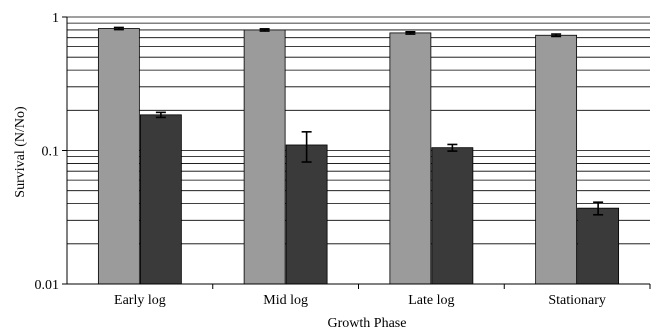 This screenshot has height=330, width=652. I want to click on bar-series1-late-log, so click(410, 158).